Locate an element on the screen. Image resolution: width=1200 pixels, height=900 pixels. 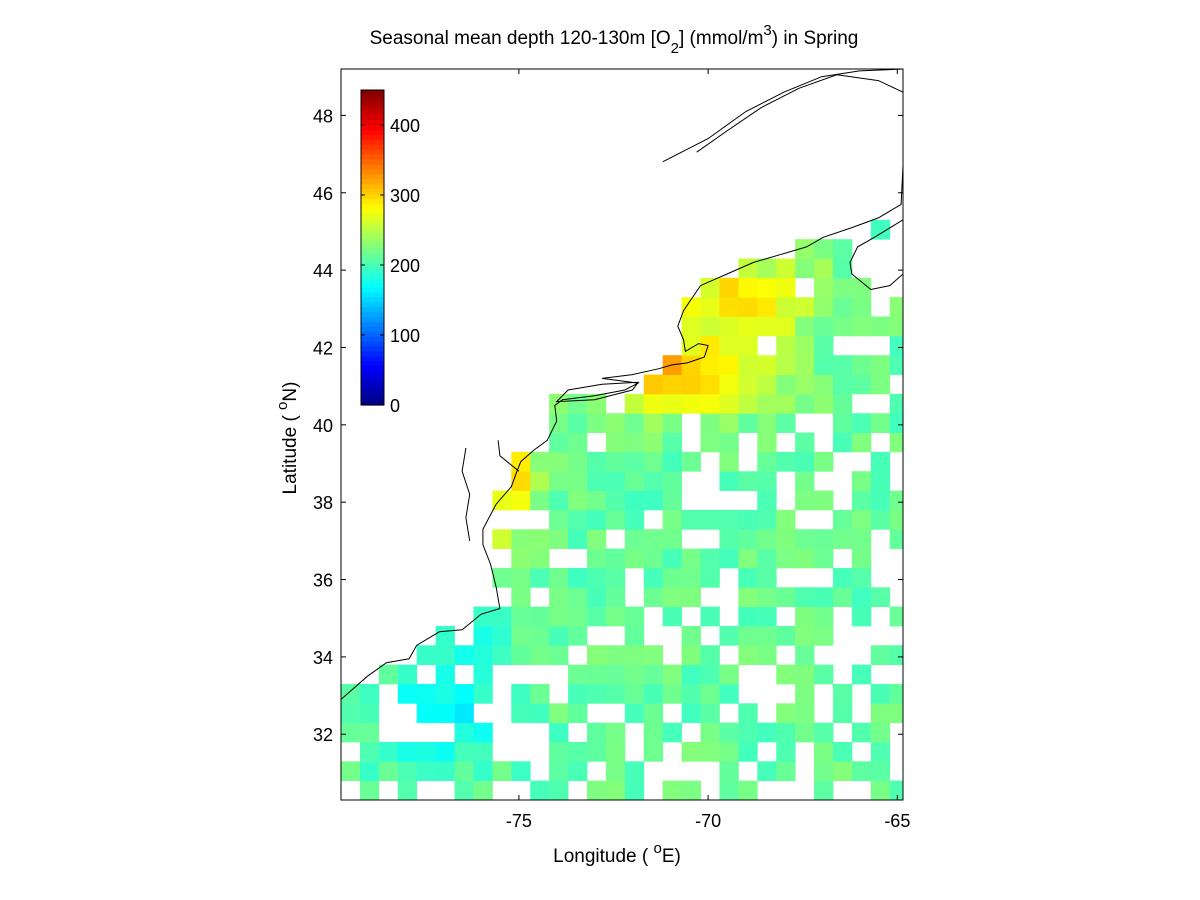
x-tick-label: -65 is located at coordinates (897, 821).